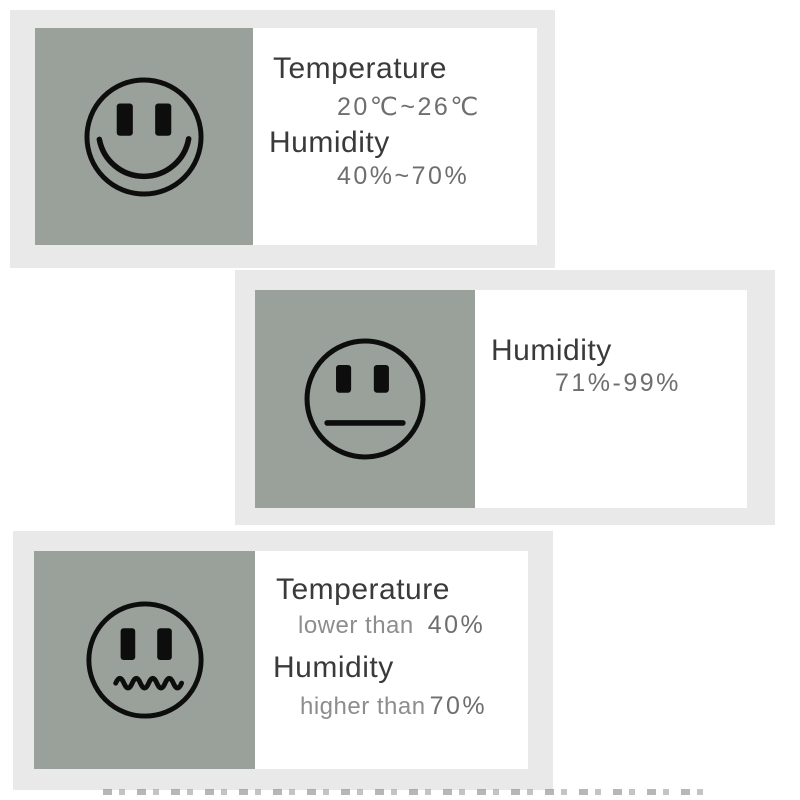 The width and height of the screenshot is (800, 800). I want to click on panel-text-area: Temperature 20℃~26℃ Humidity 40%~70%, so click(395, 136).